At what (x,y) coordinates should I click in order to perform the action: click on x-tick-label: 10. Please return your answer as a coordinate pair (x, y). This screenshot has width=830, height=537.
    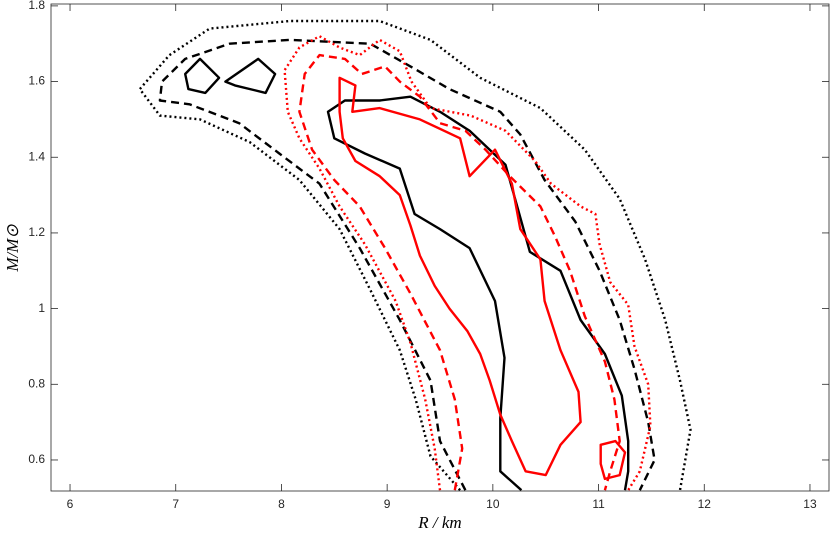
    Looking at the image, I should click on (493, 504).